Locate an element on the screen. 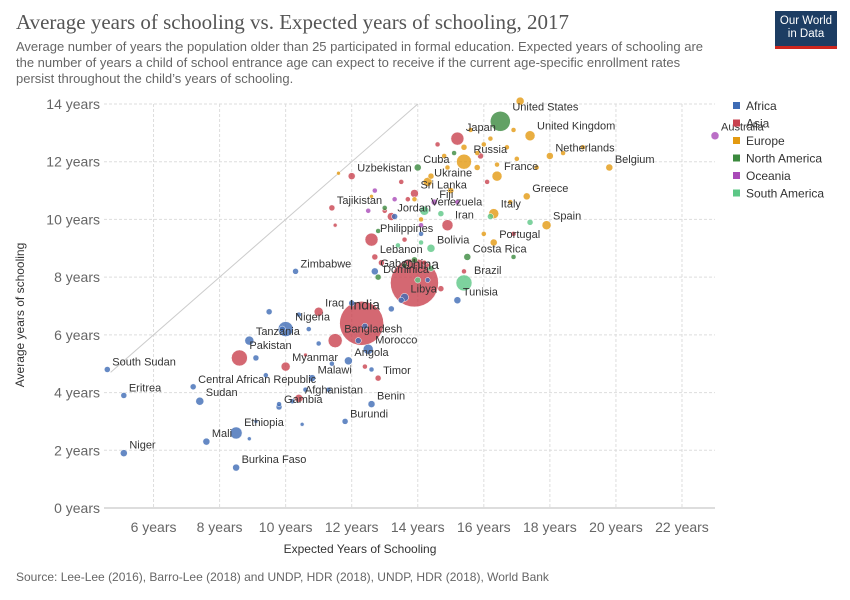  point-label: Netherlands is located at coordinates (585, 148).